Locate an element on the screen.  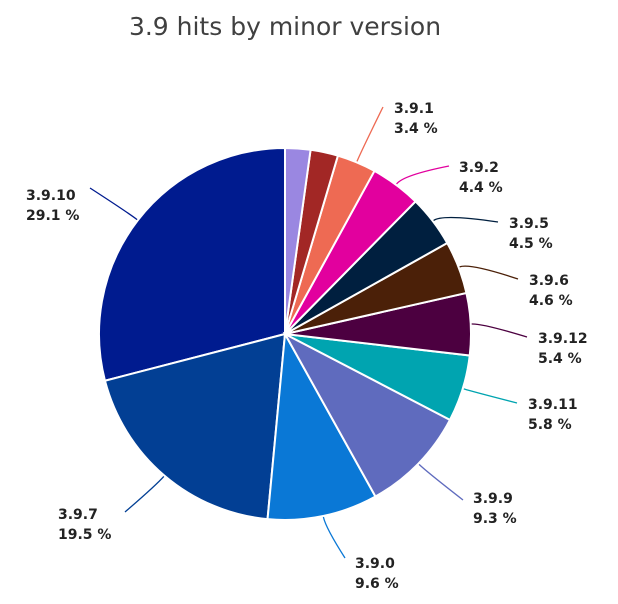
slice-value-label: 9.6 % is located at coordinates (377, 584).